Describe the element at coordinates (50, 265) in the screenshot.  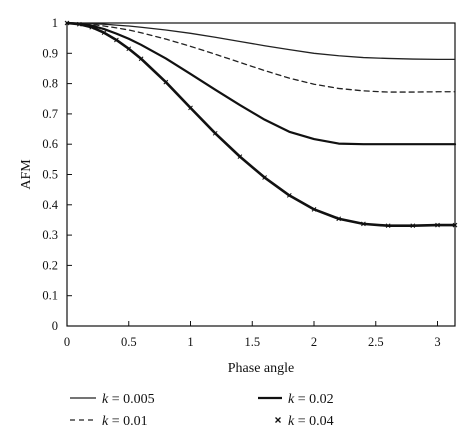
I see `y-tick-label: 0.2` at that location.